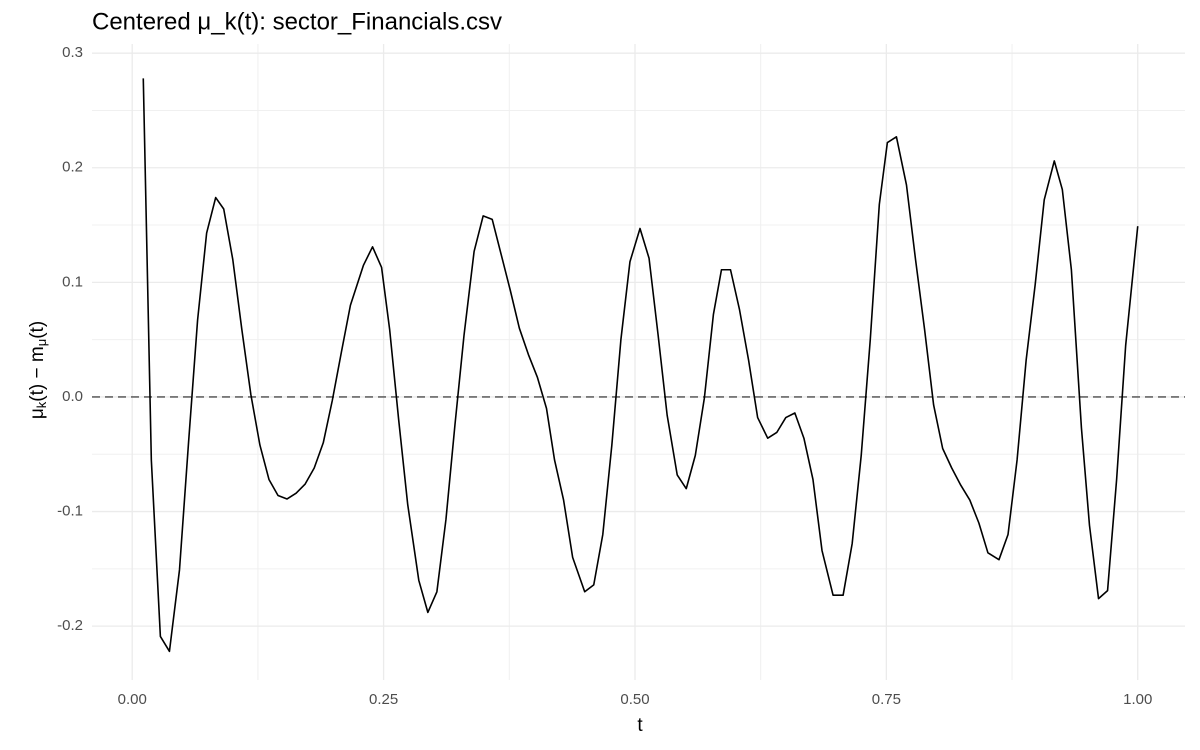 The height and width of the screenshot is (750, 1200). I want to click on y-tick-label: -0.2, so click(70, 625).